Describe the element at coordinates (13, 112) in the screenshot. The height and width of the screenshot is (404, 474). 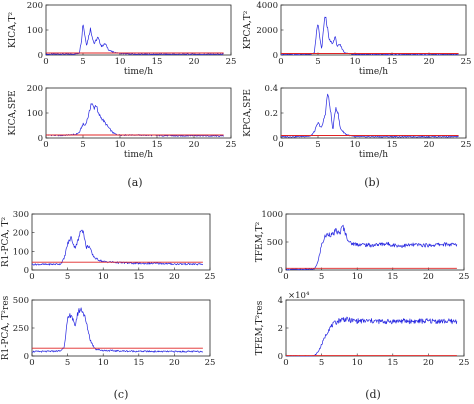
I see `y-axis-label: KICA,SPE` at that location.